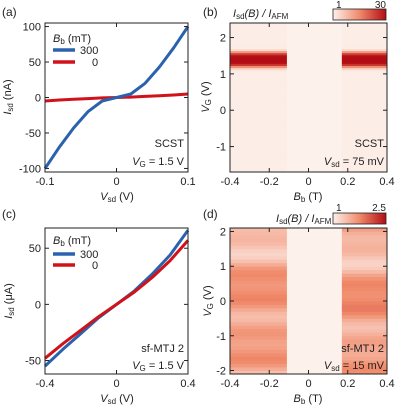 The height and width of the screenshot is (405, 407). Describe the element at coordinates (379, 208) in the screenshot. I see `panel-d-colorbar-max: 2.5` at that location.